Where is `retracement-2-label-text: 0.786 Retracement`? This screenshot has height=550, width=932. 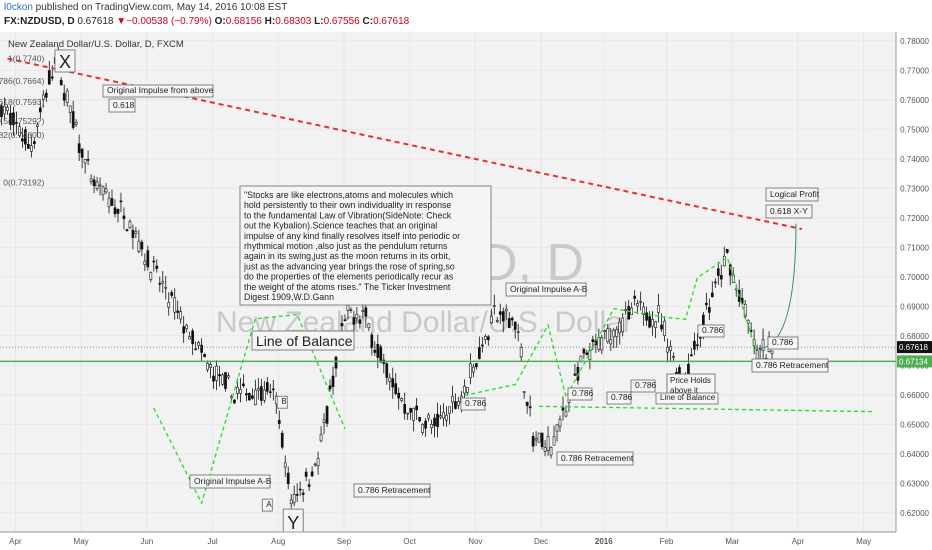
retracement-2-label-text: 0.786 Retracement is located at coordinates (597, 458).